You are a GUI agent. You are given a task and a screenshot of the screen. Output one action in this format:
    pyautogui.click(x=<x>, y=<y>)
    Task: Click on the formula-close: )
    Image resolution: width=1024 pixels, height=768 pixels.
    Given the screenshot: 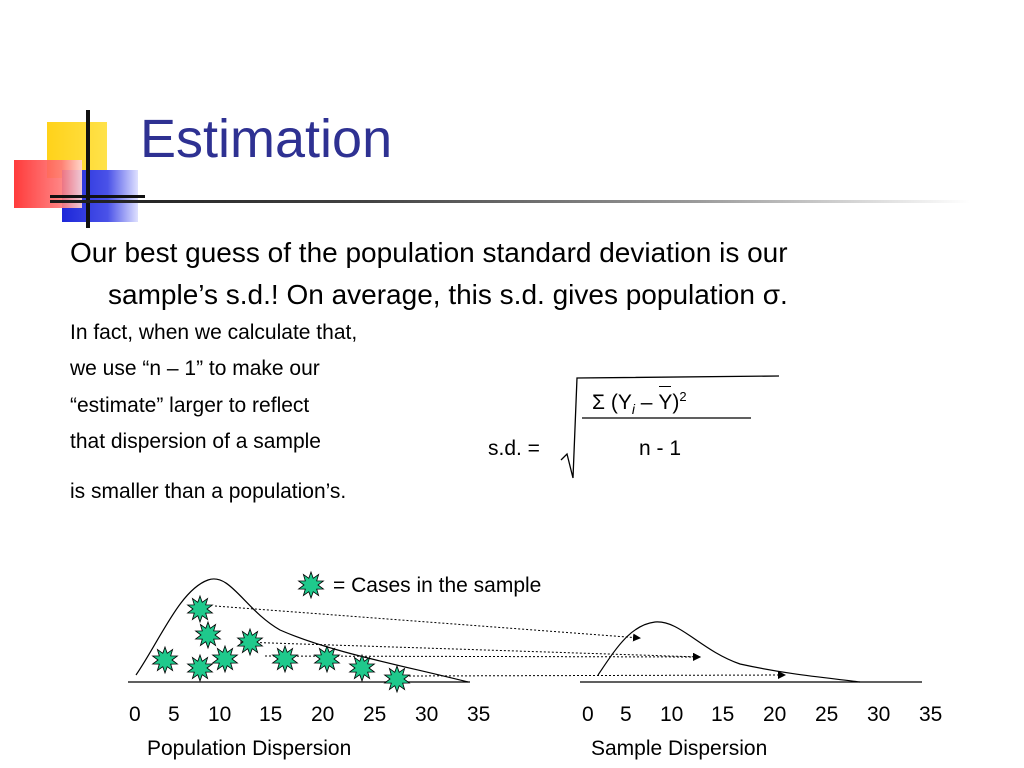 What is the action you would take?
    pyautogui.click(x=676, y=402)
    